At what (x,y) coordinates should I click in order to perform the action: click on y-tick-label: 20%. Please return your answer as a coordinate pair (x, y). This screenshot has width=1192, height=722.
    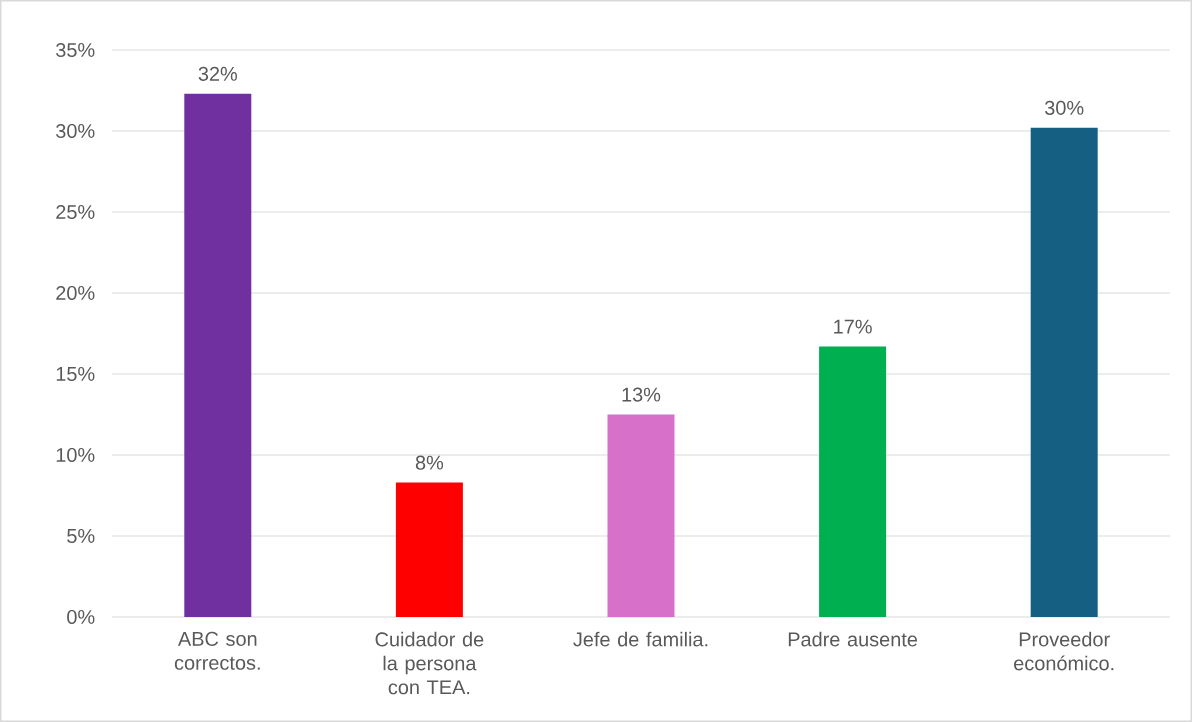
    Looking at the image, I should click on (75, 293).